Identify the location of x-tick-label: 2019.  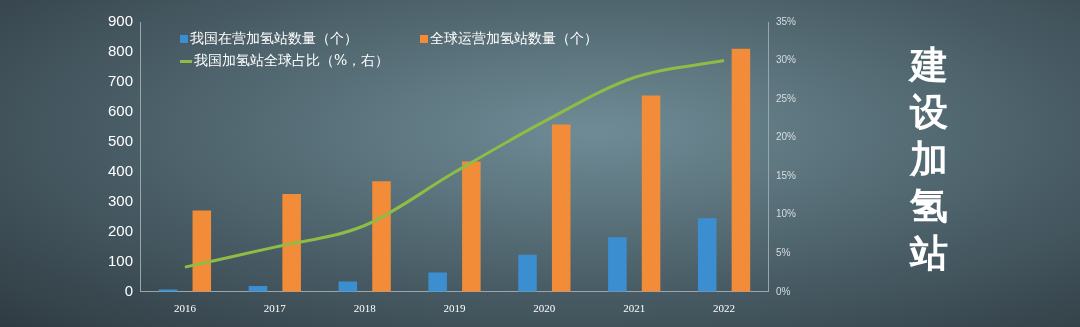
(455, 308).